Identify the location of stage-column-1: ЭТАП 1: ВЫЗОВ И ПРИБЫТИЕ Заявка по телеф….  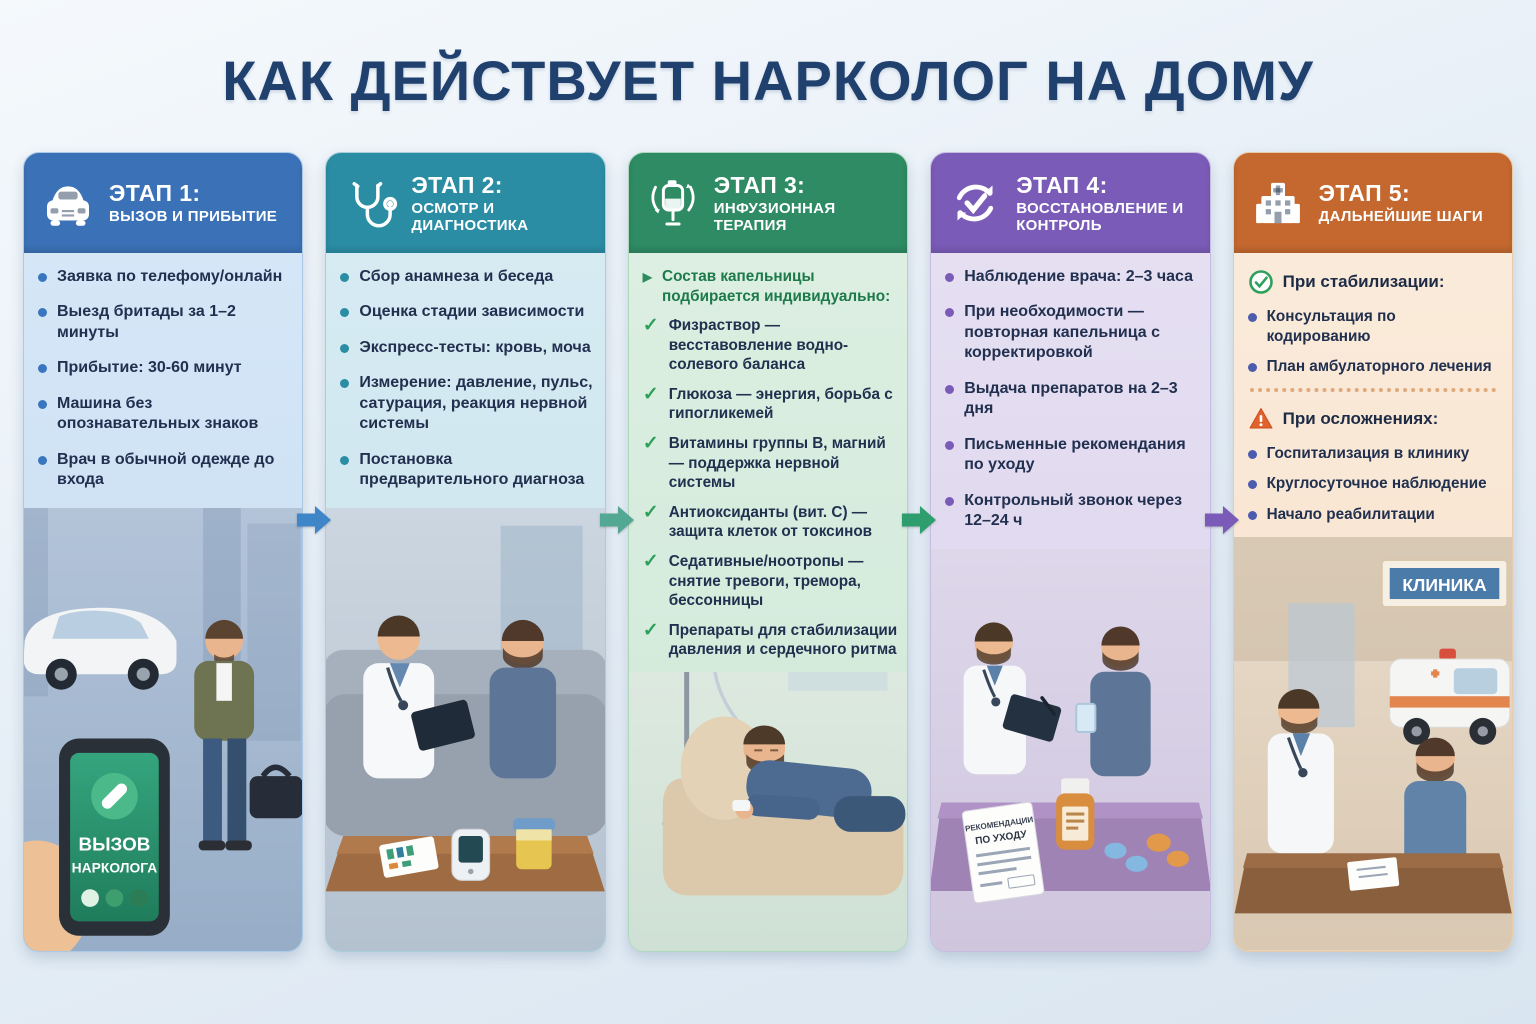
(163, 552).